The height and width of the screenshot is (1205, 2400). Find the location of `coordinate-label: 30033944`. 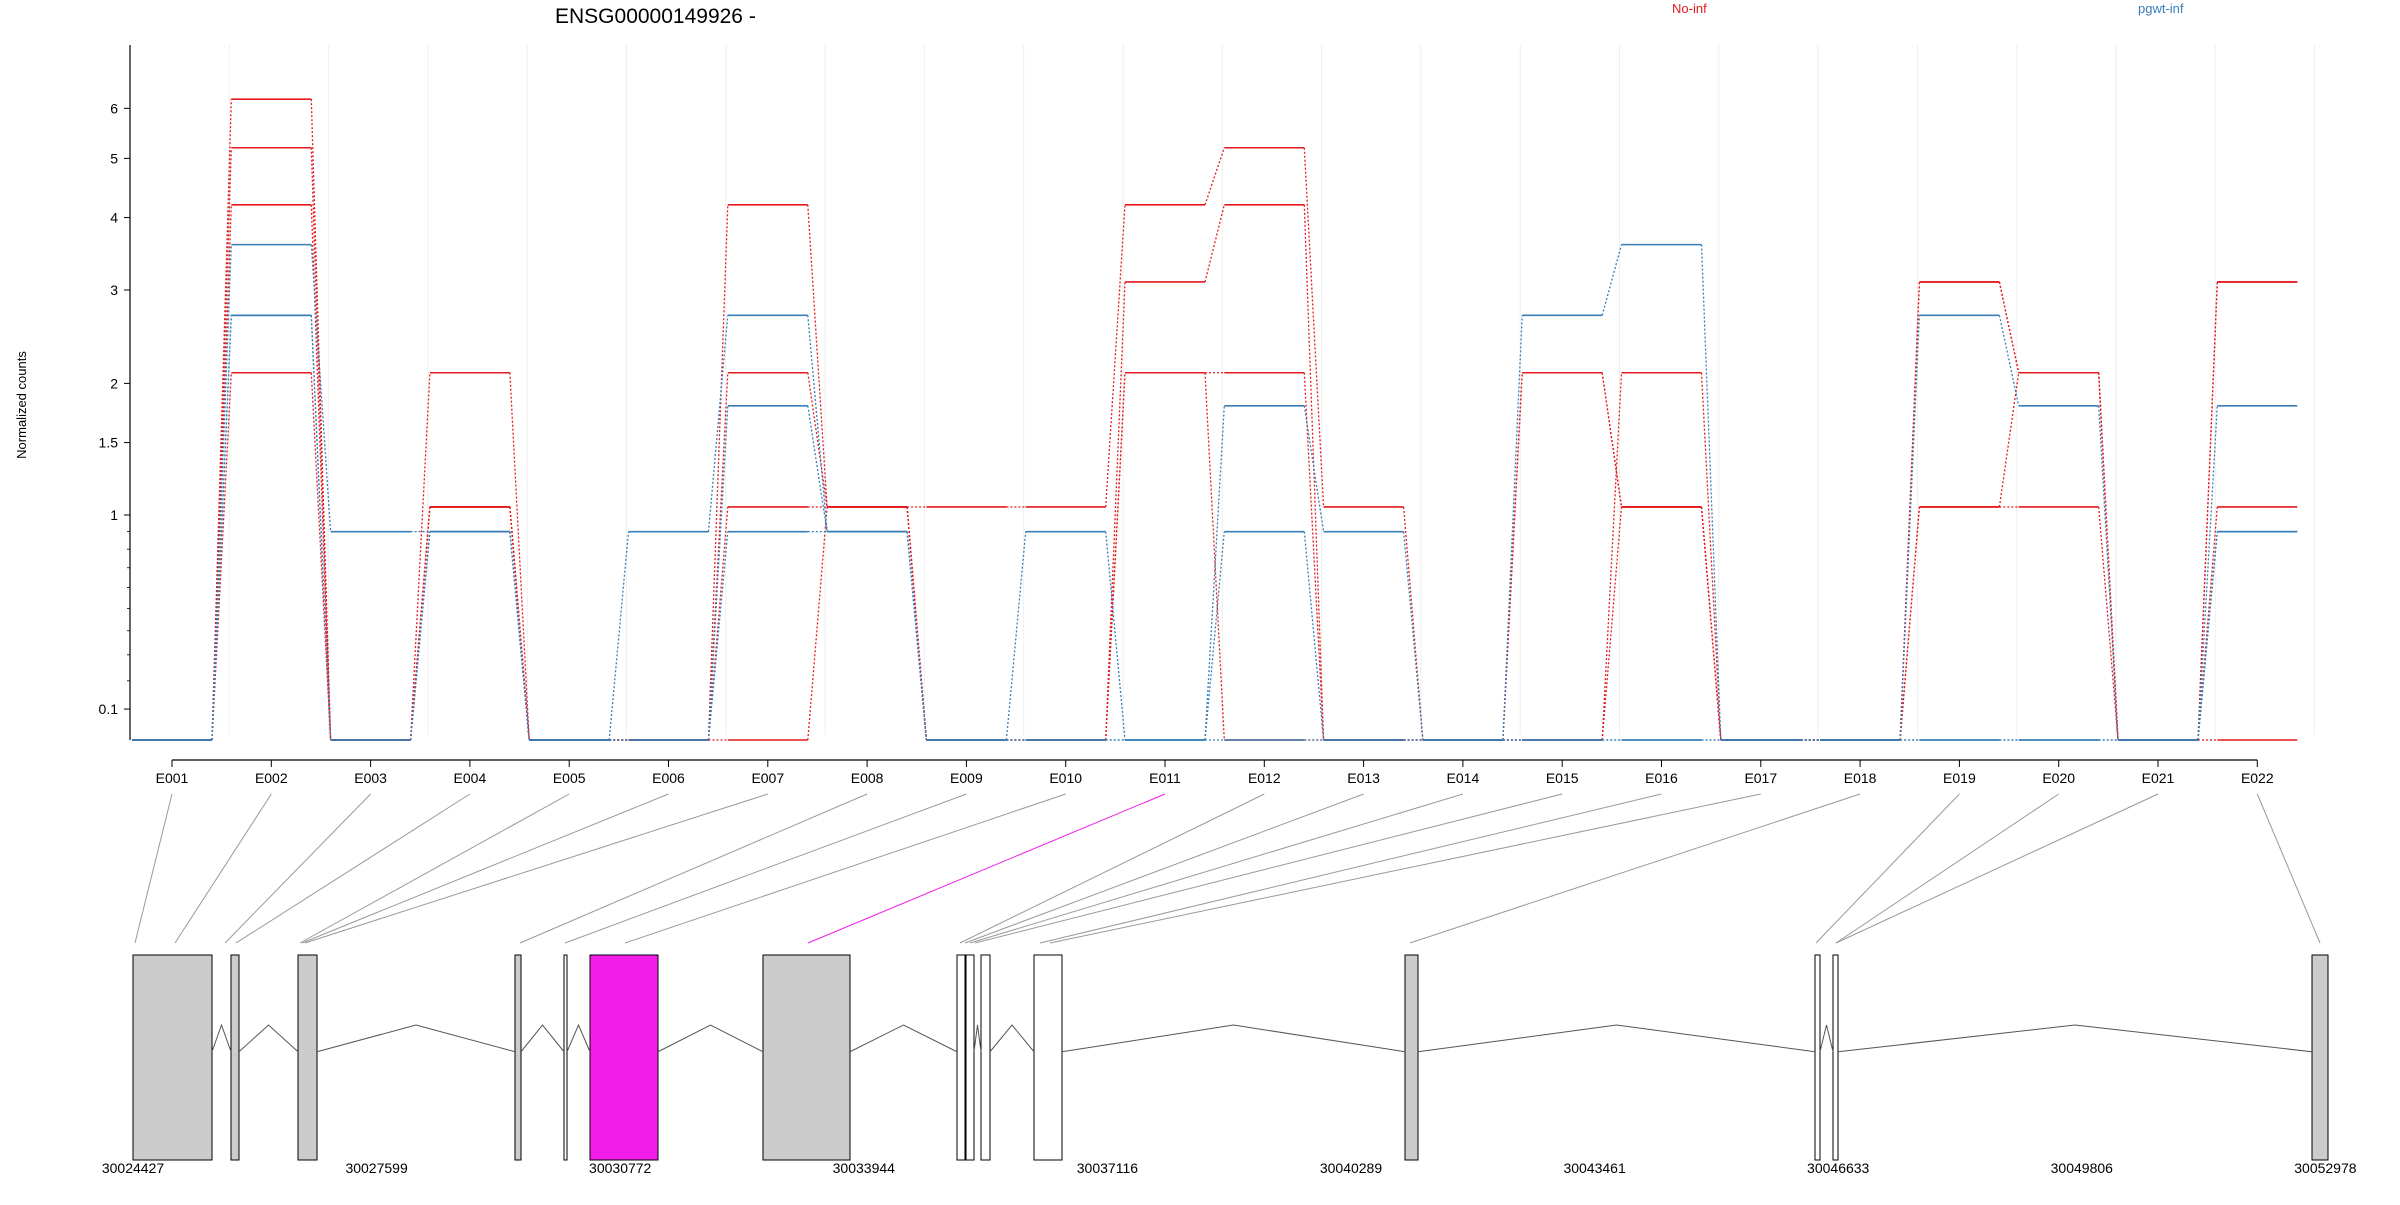

coordinate-label: 30033944 is located at coordinates (864, 1168).